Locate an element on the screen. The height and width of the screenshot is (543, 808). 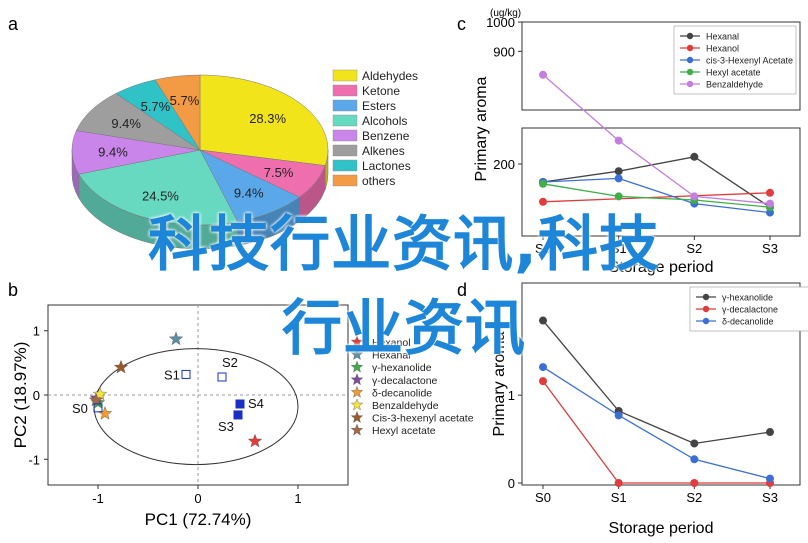
x-tick-label: S3 is located at coordinates (770, 497).